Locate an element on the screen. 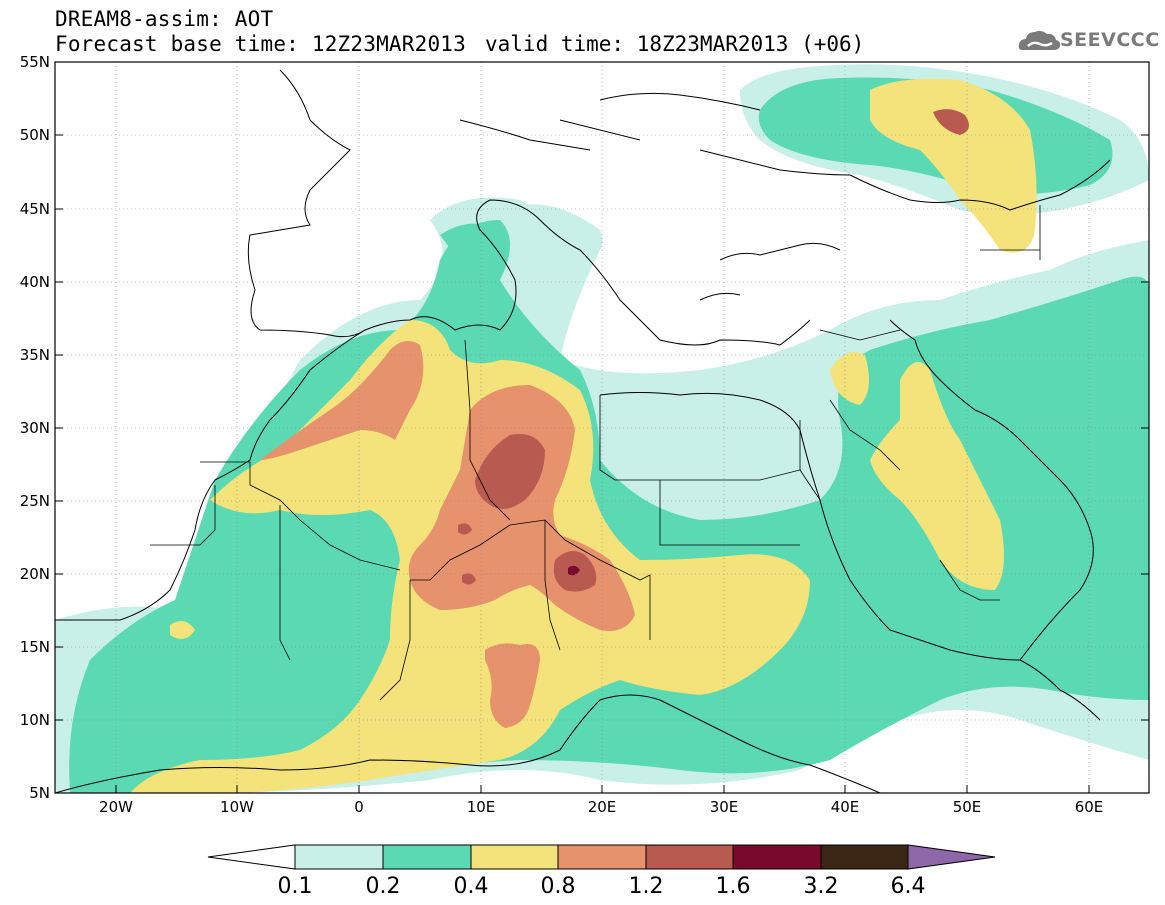 The image size is (1165, 905). lat-label: 5N is located at coordinates (39, 793).